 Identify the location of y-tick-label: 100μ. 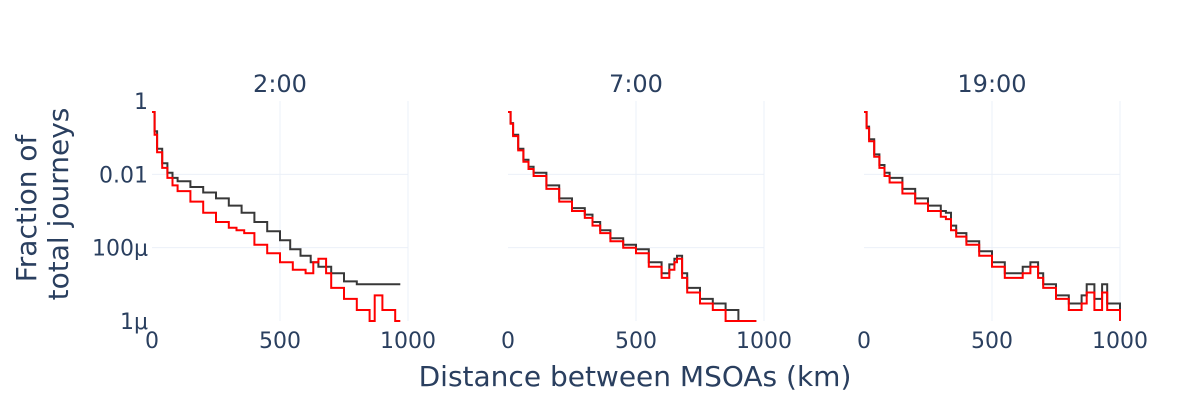
(120, 249).